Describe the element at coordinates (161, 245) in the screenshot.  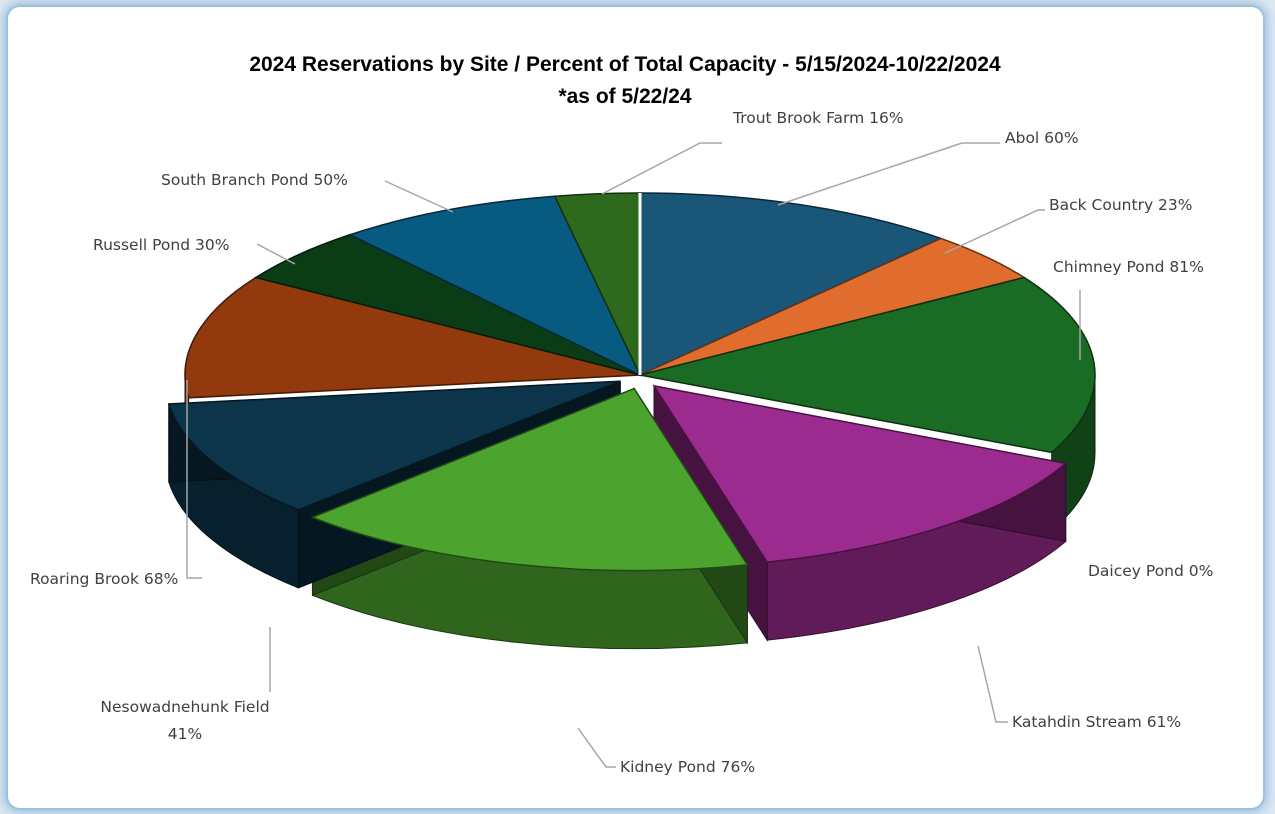
I see `data-label: Russell Pond 30%` at that location.